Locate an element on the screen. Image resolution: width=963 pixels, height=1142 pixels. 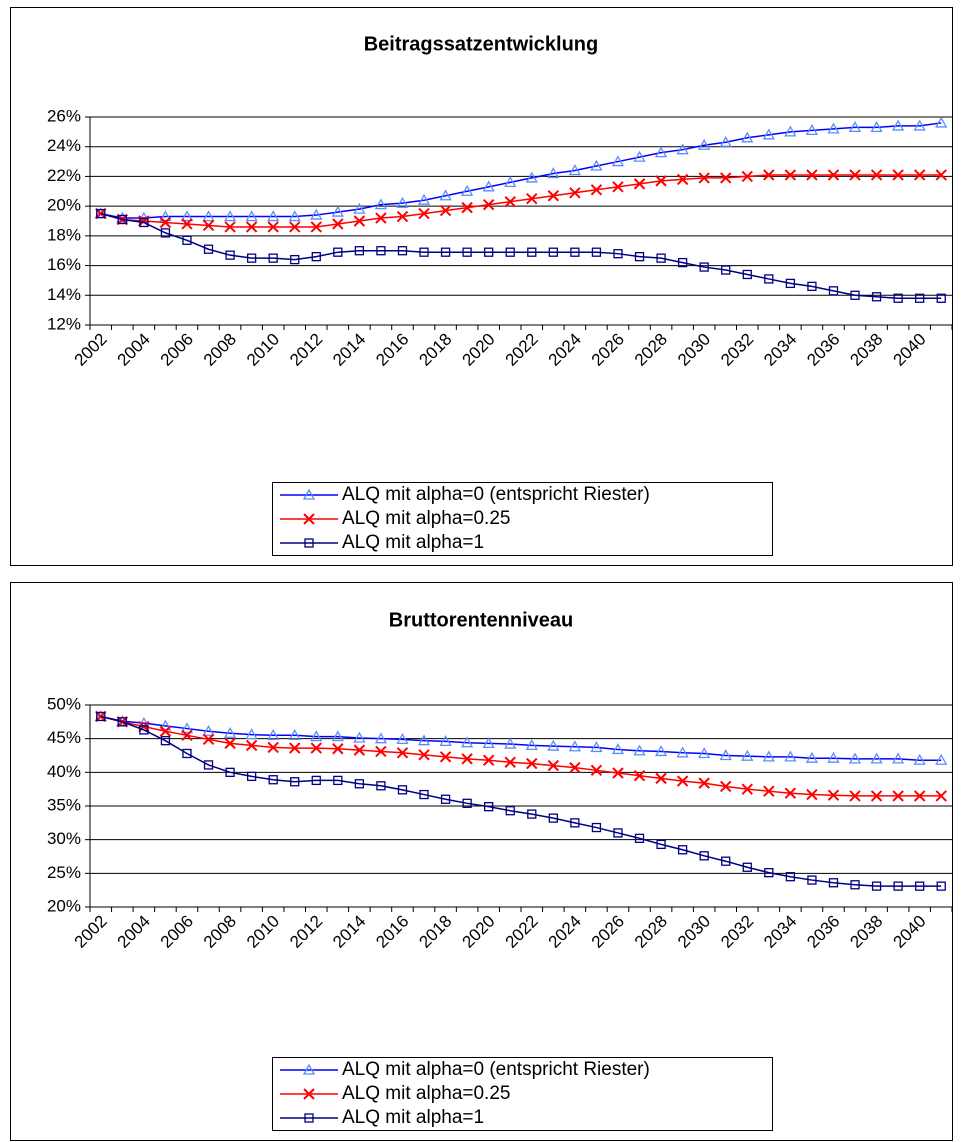
y-tick-label: 40% is located at coordinates (64, 771).